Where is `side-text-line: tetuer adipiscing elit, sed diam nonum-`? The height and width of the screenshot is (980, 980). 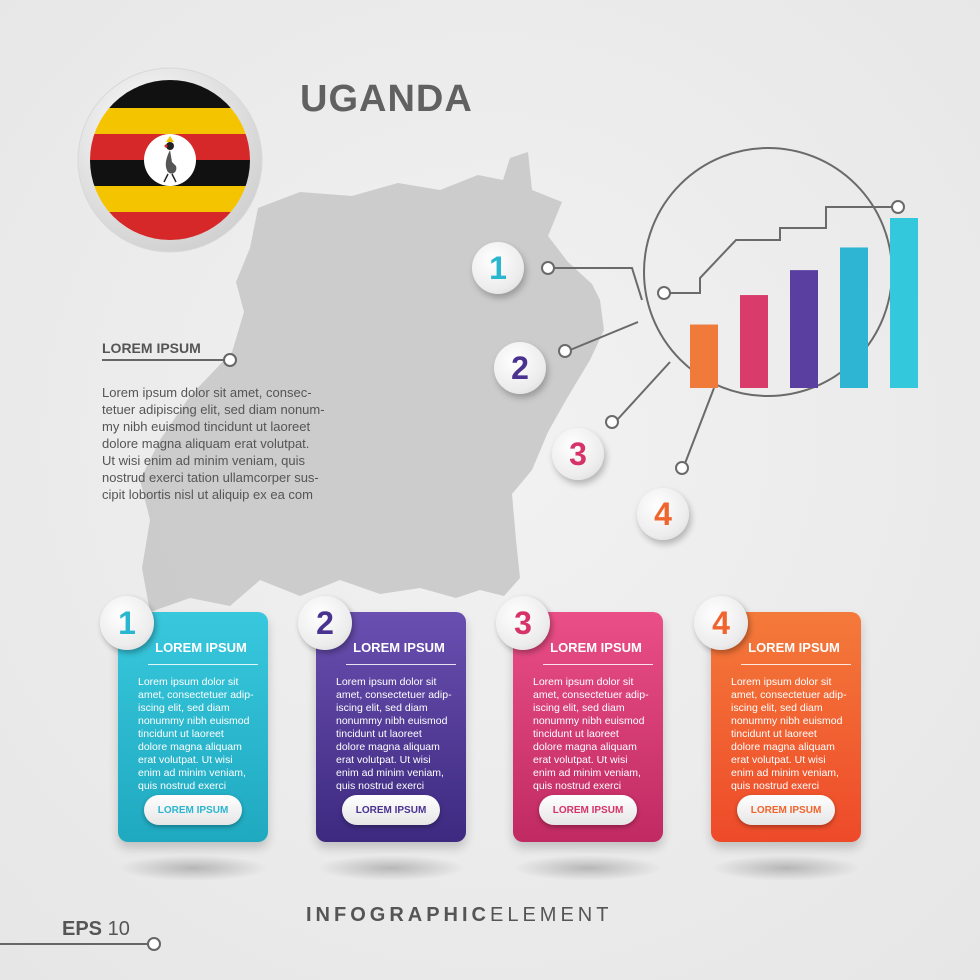 side-text-line: tetuer adipiscing elit, sed diam nonum- is located at coordinates (213, 409).